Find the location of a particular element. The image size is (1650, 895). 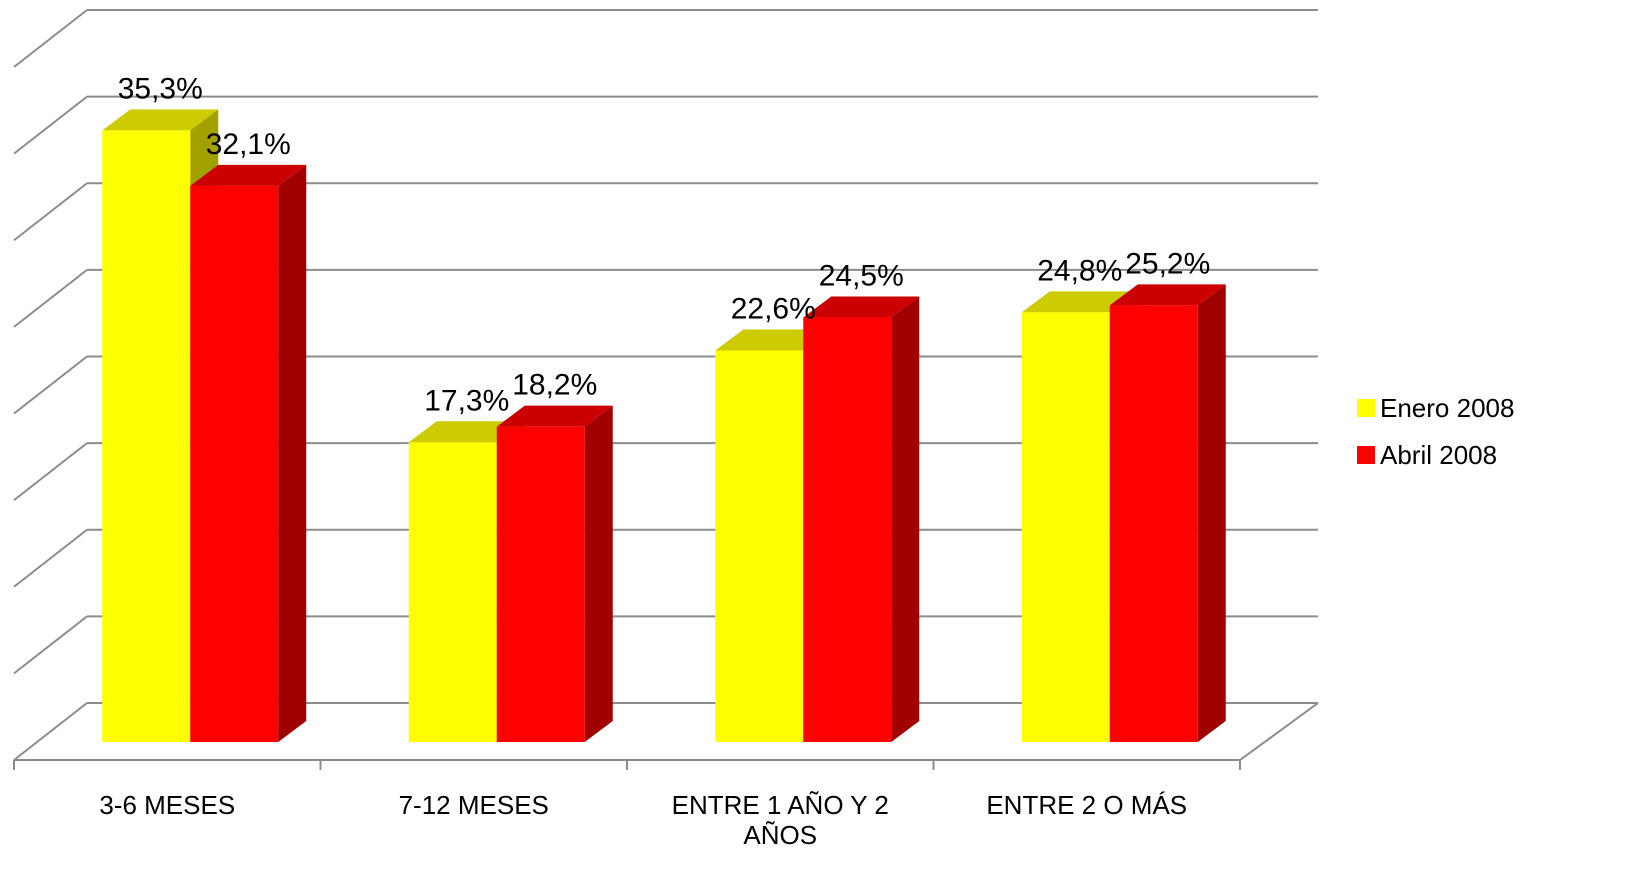

legend-label: Abril 2008 is located at coordinates (1438, 455).